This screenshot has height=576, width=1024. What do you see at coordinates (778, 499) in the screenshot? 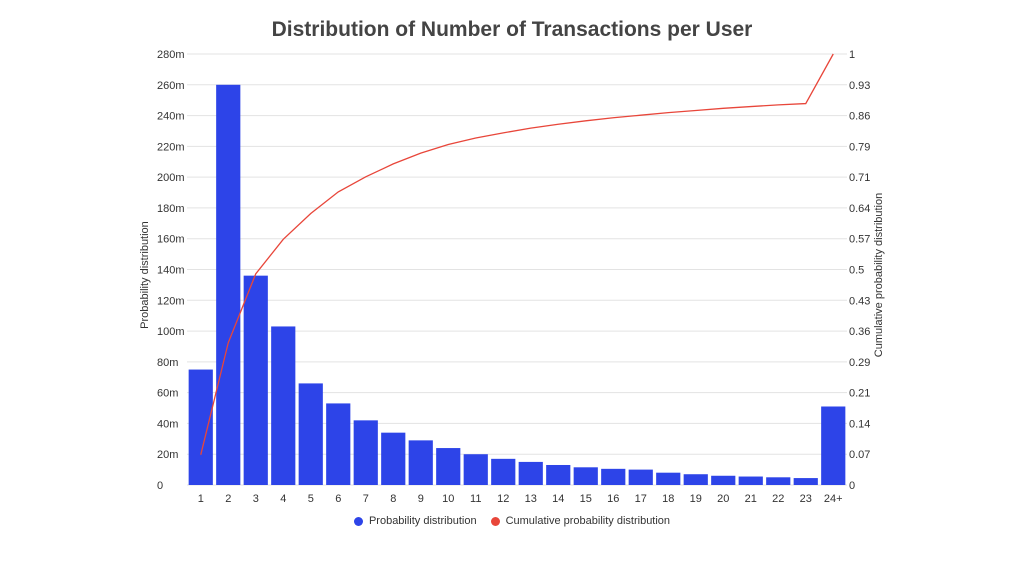
I see `x-tick-label: 22` at bounding box center [778, 499].